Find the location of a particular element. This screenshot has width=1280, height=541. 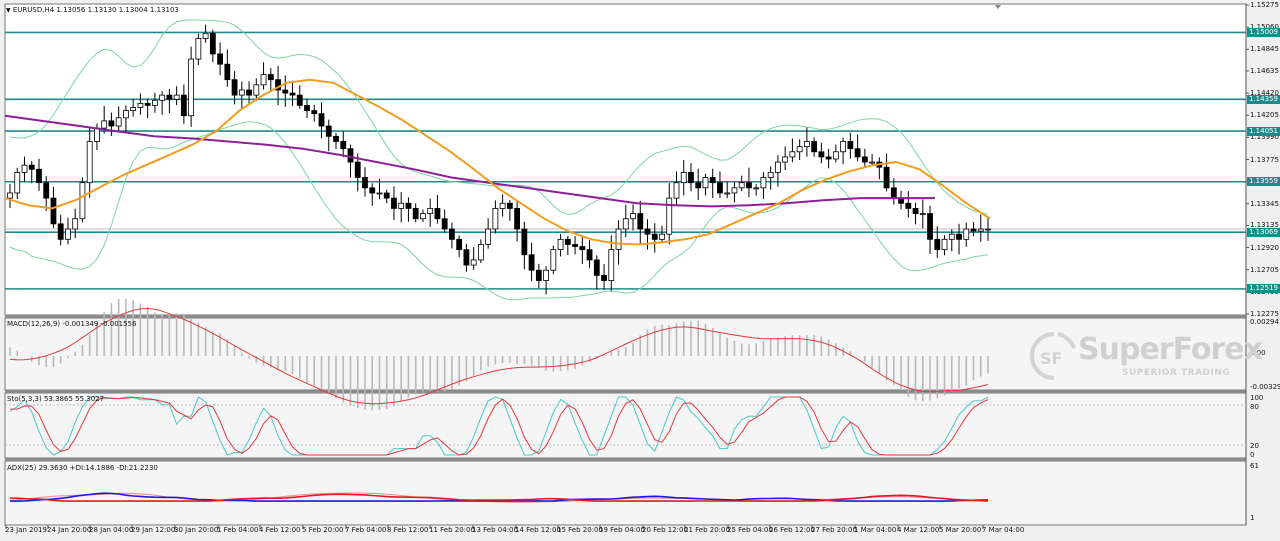

time-label: 1 Feb 04:00 is located at coordinates (238, 530).